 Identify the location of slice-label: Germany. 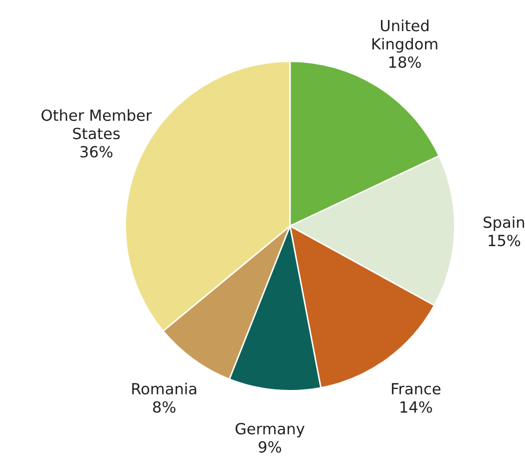
(270, 430).